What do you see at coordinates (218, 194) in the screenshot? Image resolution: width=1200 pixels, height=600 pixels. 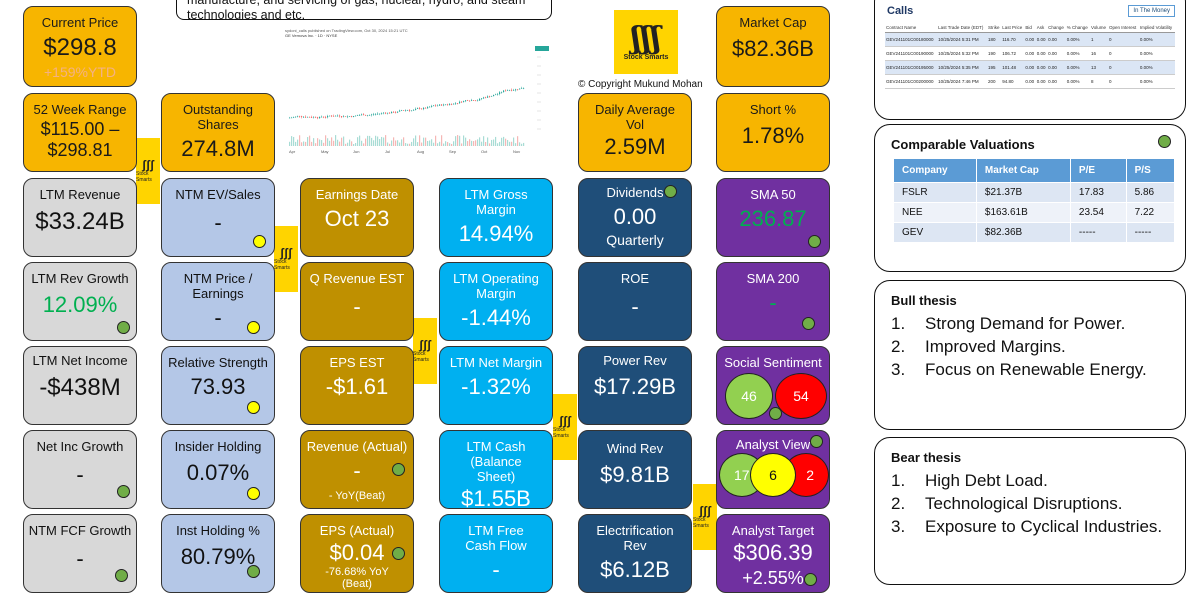 I see `ev-sales-label: NTM EV/Sales` at bounding box center [218, 194].